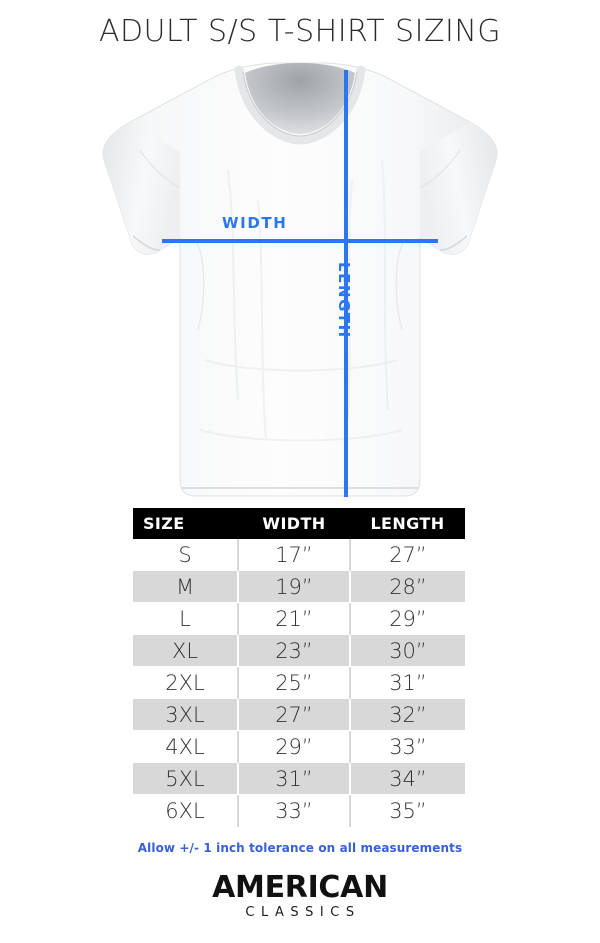 Image resolution: width=600 pixels, height=943 pixels. Describe the element at coordinates (344, 300) in the screenshot. I see `length-label: LENGTH` at that location.